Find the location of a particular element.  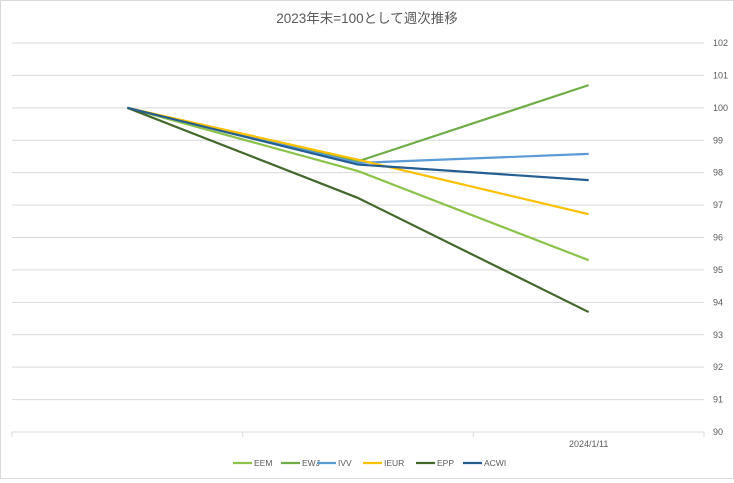

y-tick-label: 102 is located at coordinates (720, 43).